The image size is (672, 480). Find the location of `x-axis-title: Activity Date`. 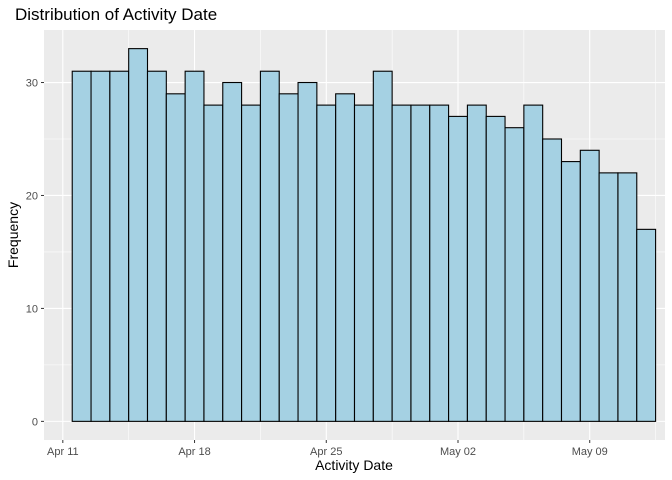

x-axis-title: Activity Date is located at coordinates (354, 465).